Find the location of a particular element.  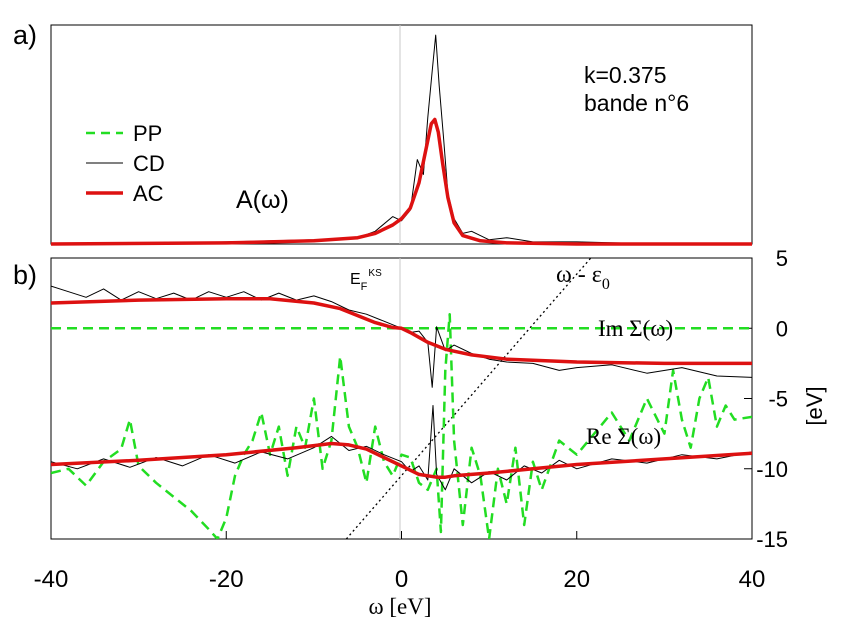

y-axis-label: [eV] is located at coordinates (814, 405).